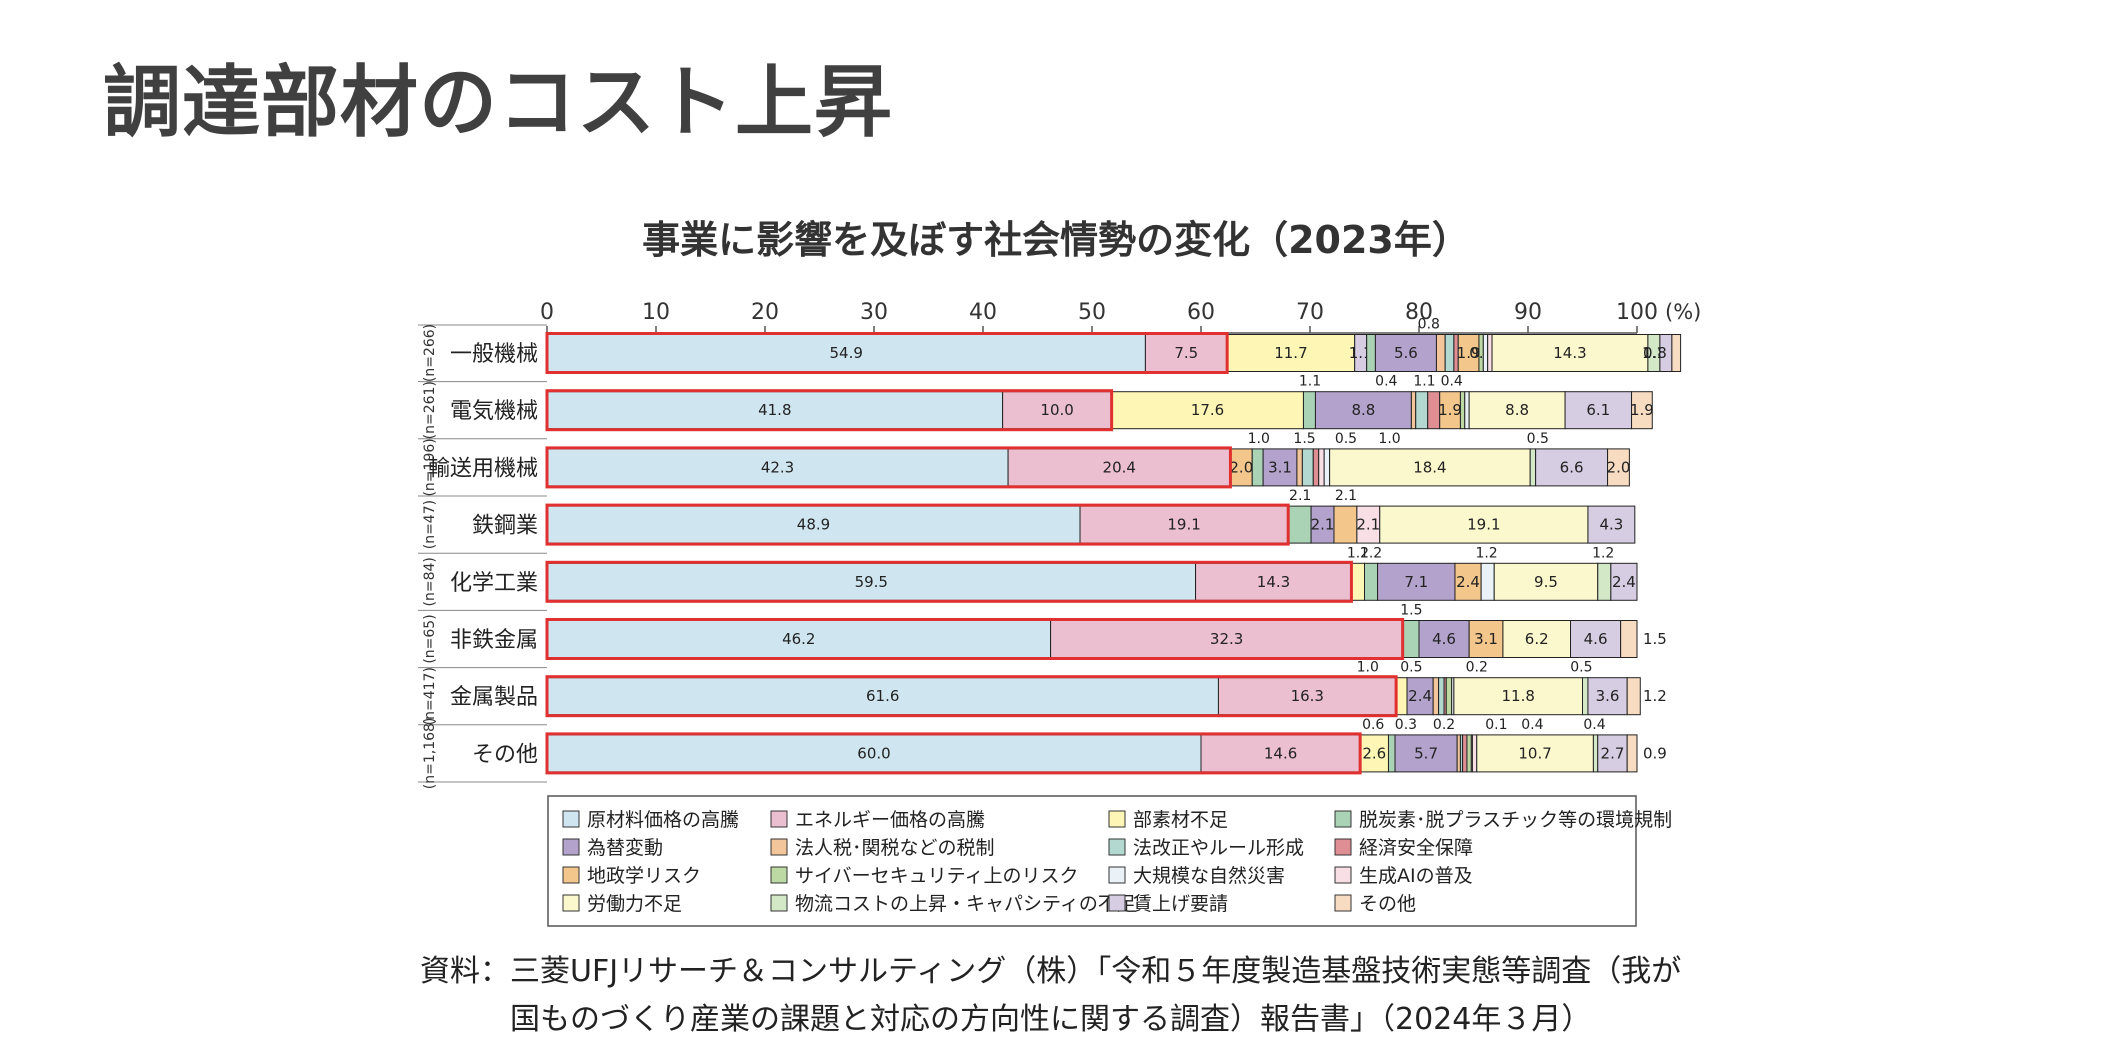  What do you see at coordinates (1027, 521) in the screenshot?
I see `bar-row: (n=47) 鉄鋼業 48.9 19.1 2.1 2.1 19.1 4.32.1 2.1` at bounding box center [1027, 521].